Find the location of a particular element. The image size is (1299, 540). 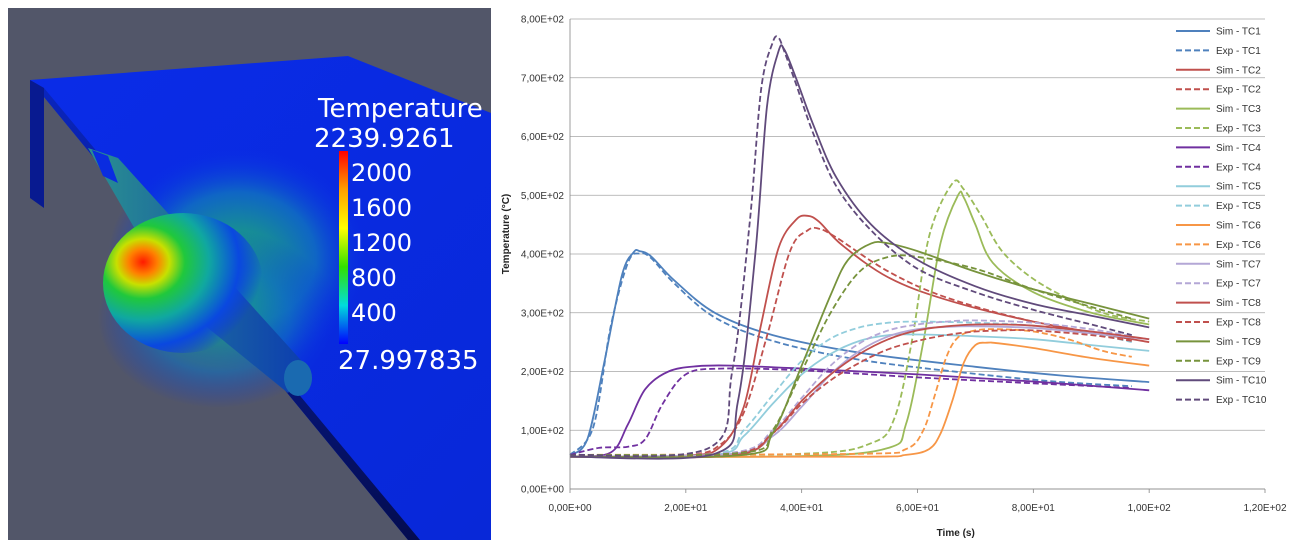

y-tick-label: 3,00E+02 is located at coordinates (543, 313).